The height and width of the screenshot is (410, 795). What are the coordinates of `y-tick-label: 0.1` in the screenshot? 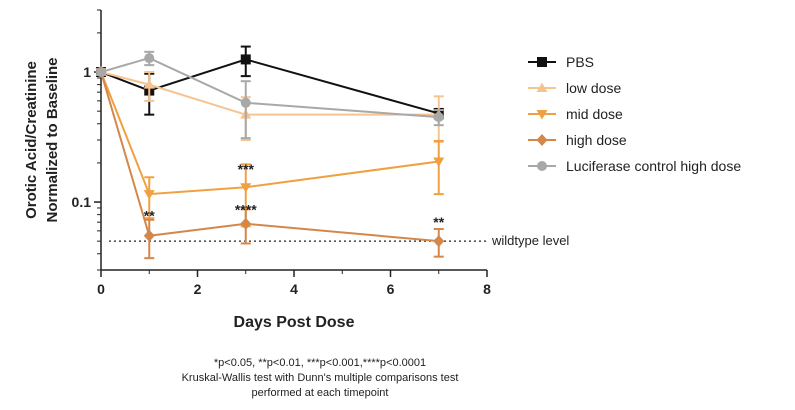 It's located at (82, 202).